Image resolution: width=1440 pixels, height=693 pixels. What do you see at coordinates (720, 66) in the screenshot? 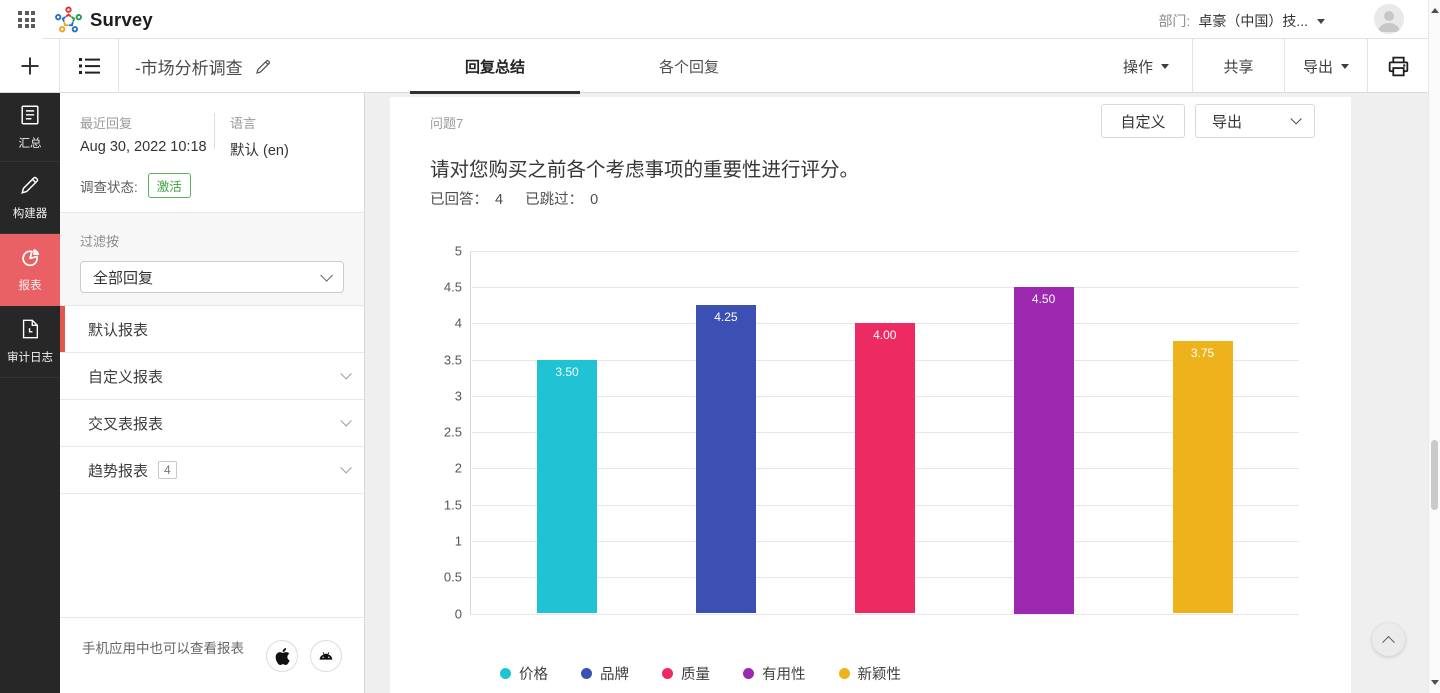
I see `survey-toolbar: -市场分析调查 回复总结 各个回复 操作 共享 导出` at bounding box center [720, 66].